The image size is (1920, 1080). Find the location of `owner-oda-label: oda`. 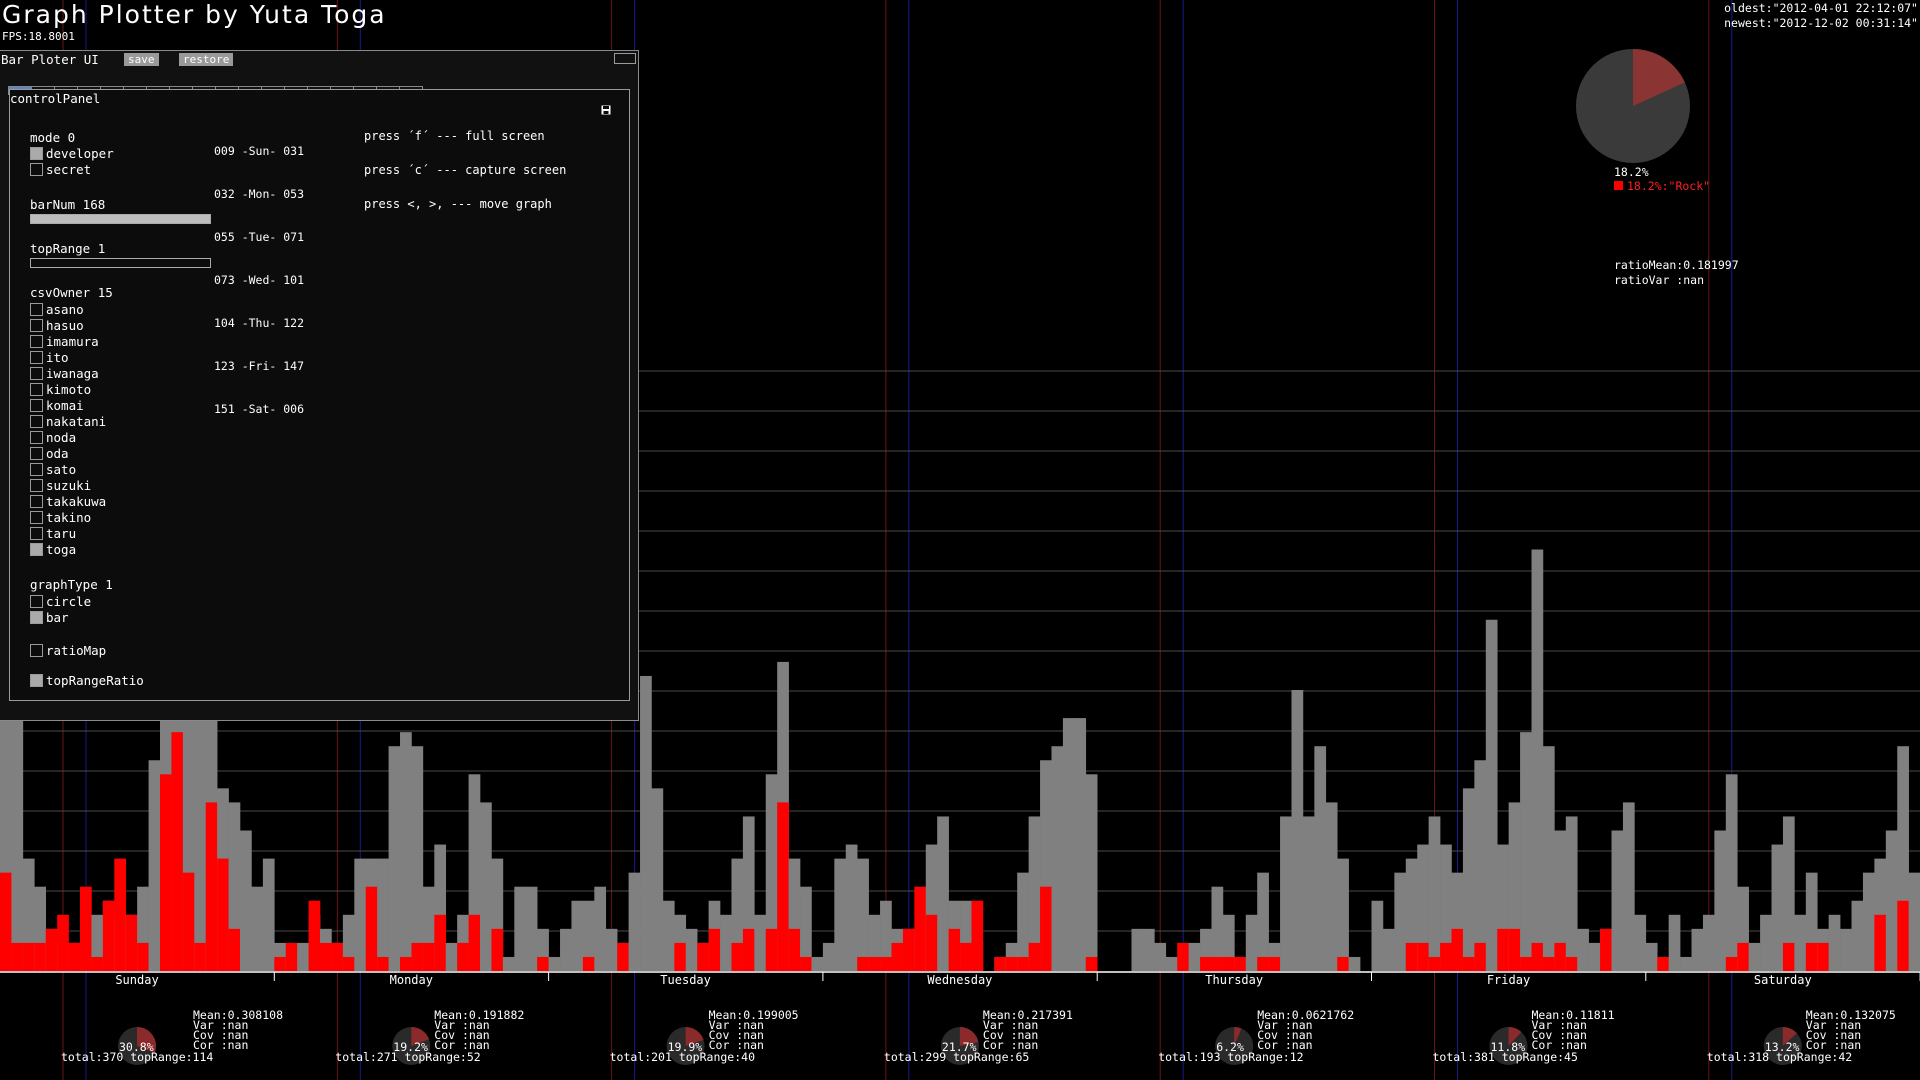

owner-oda-label: oda is located at coordinates (57, 453).